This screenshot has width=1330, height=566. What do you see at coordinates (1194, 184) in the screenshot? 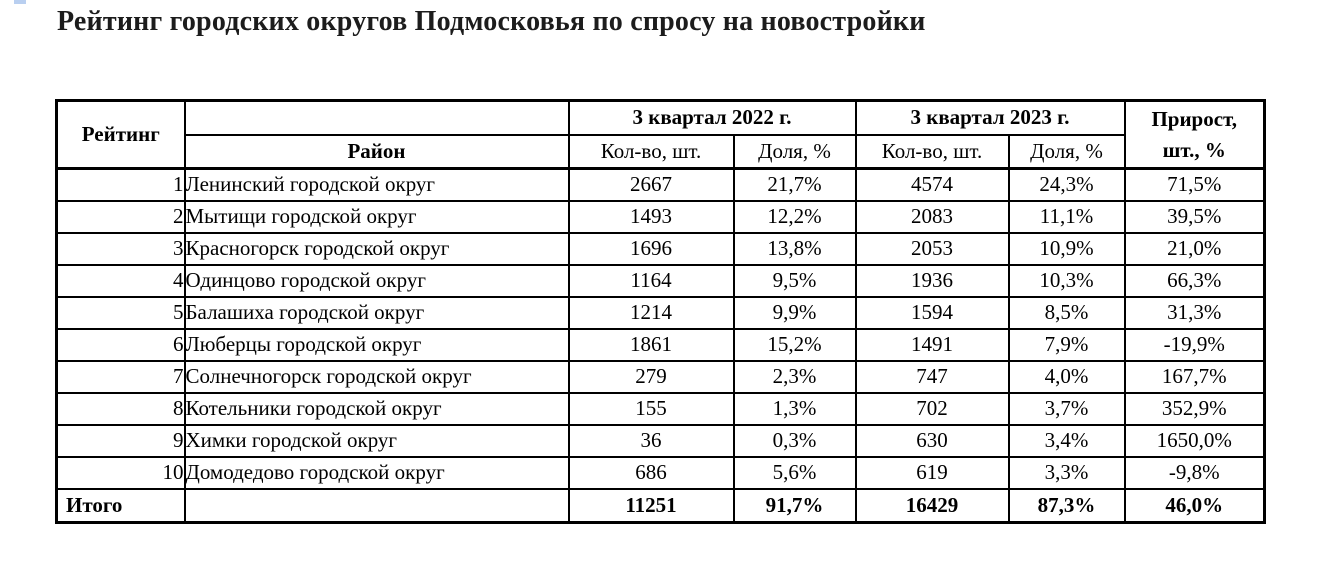
I see `growth-cell: 71,5%` at bounding box center [1194, 184].